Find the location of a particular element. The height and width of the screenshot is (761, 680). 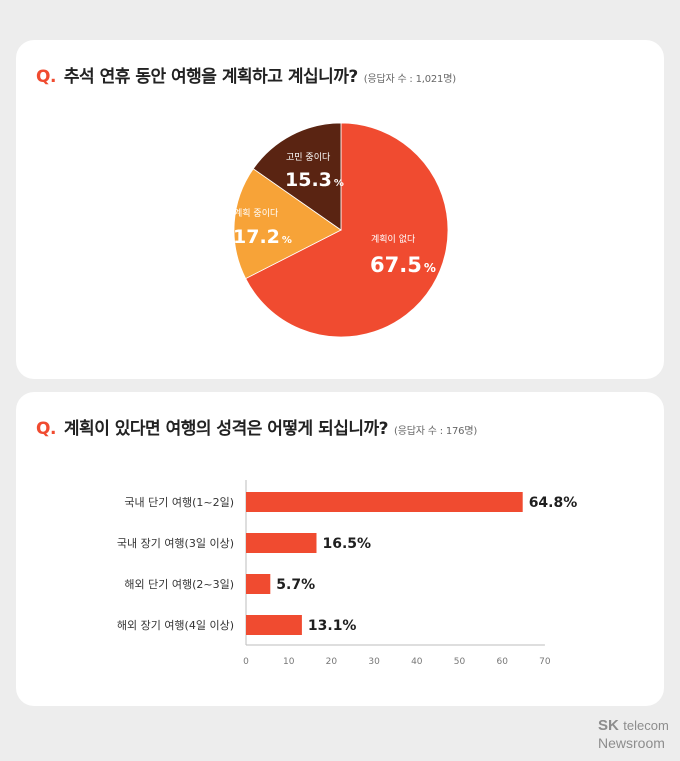

category-label: 국내 단기 여행(1~2일) is located at coordinates (179, 502).